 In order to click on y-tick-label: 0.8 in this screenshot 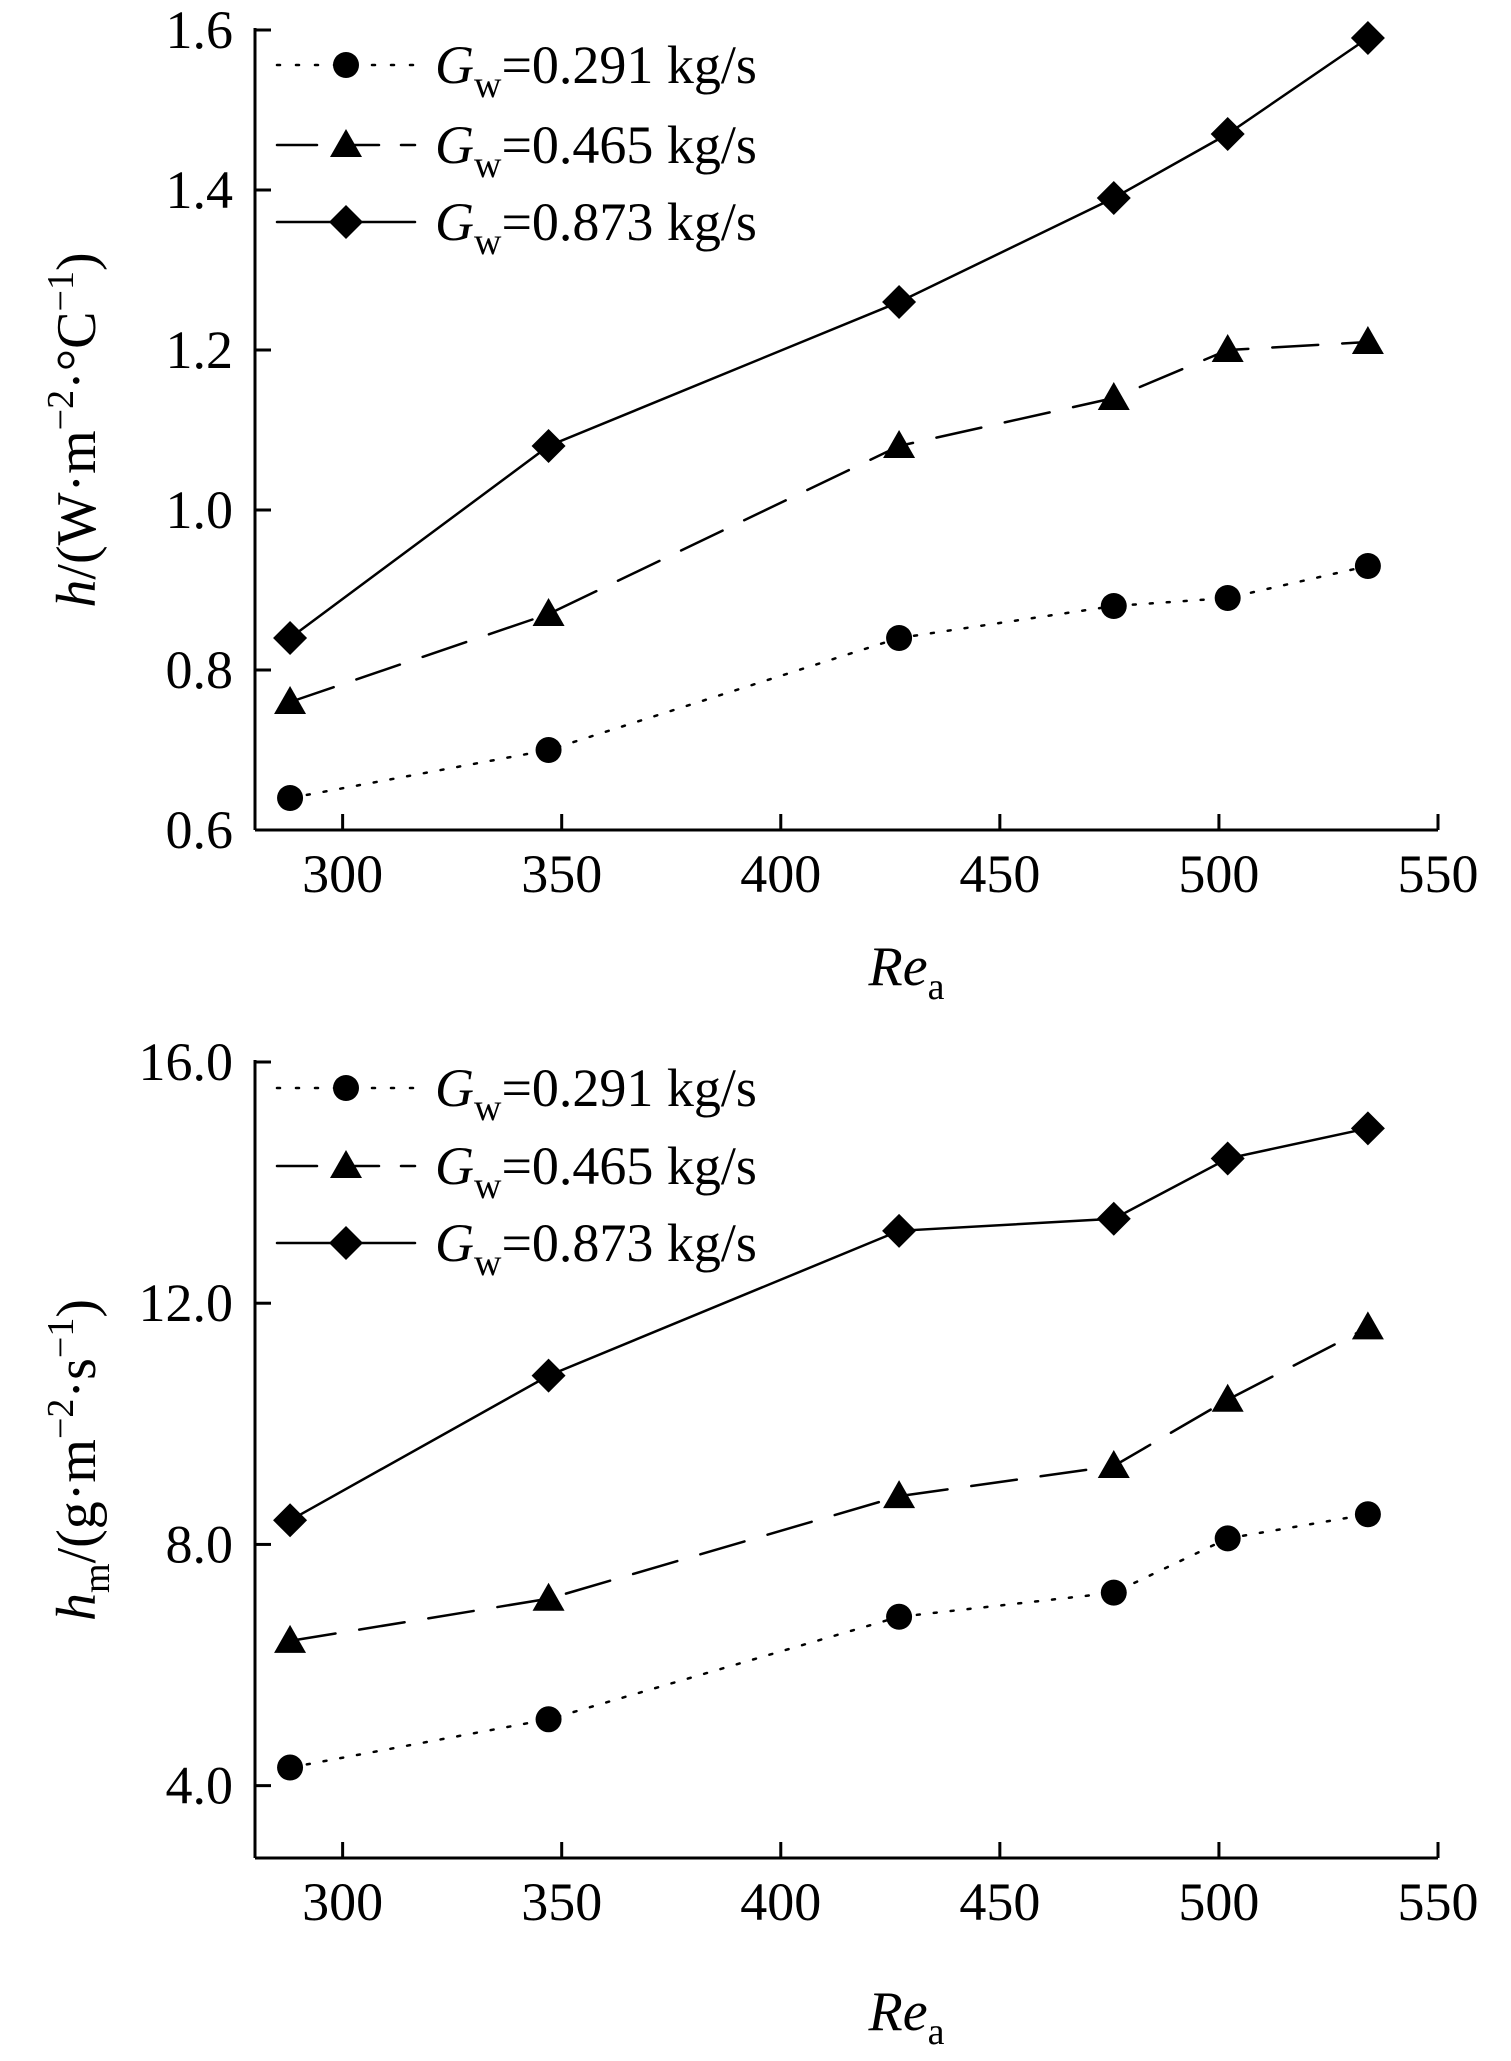, I will do `click(200, 670)`.